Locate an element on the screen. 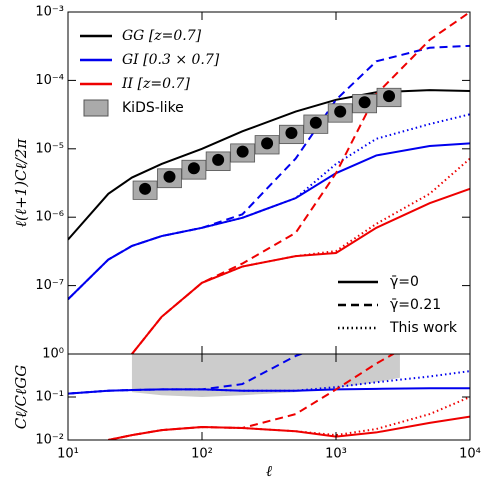  plot-area is located at coordinates (269, 397).